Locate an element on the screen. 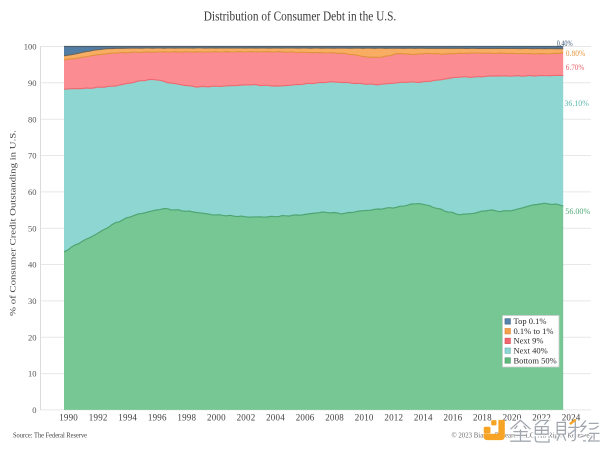  svg-text: Bottom 50% is located at coordinates (535, 360).